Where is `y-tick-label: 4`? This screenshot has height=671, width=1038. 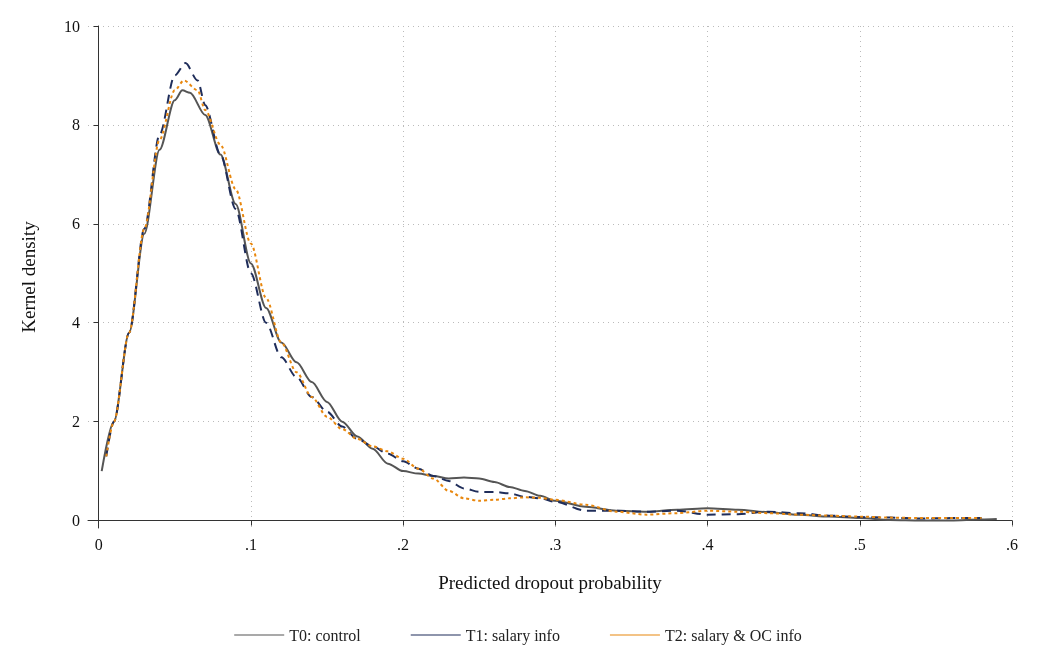
y-tick-label: 4 is located at coordinates (76, 323).